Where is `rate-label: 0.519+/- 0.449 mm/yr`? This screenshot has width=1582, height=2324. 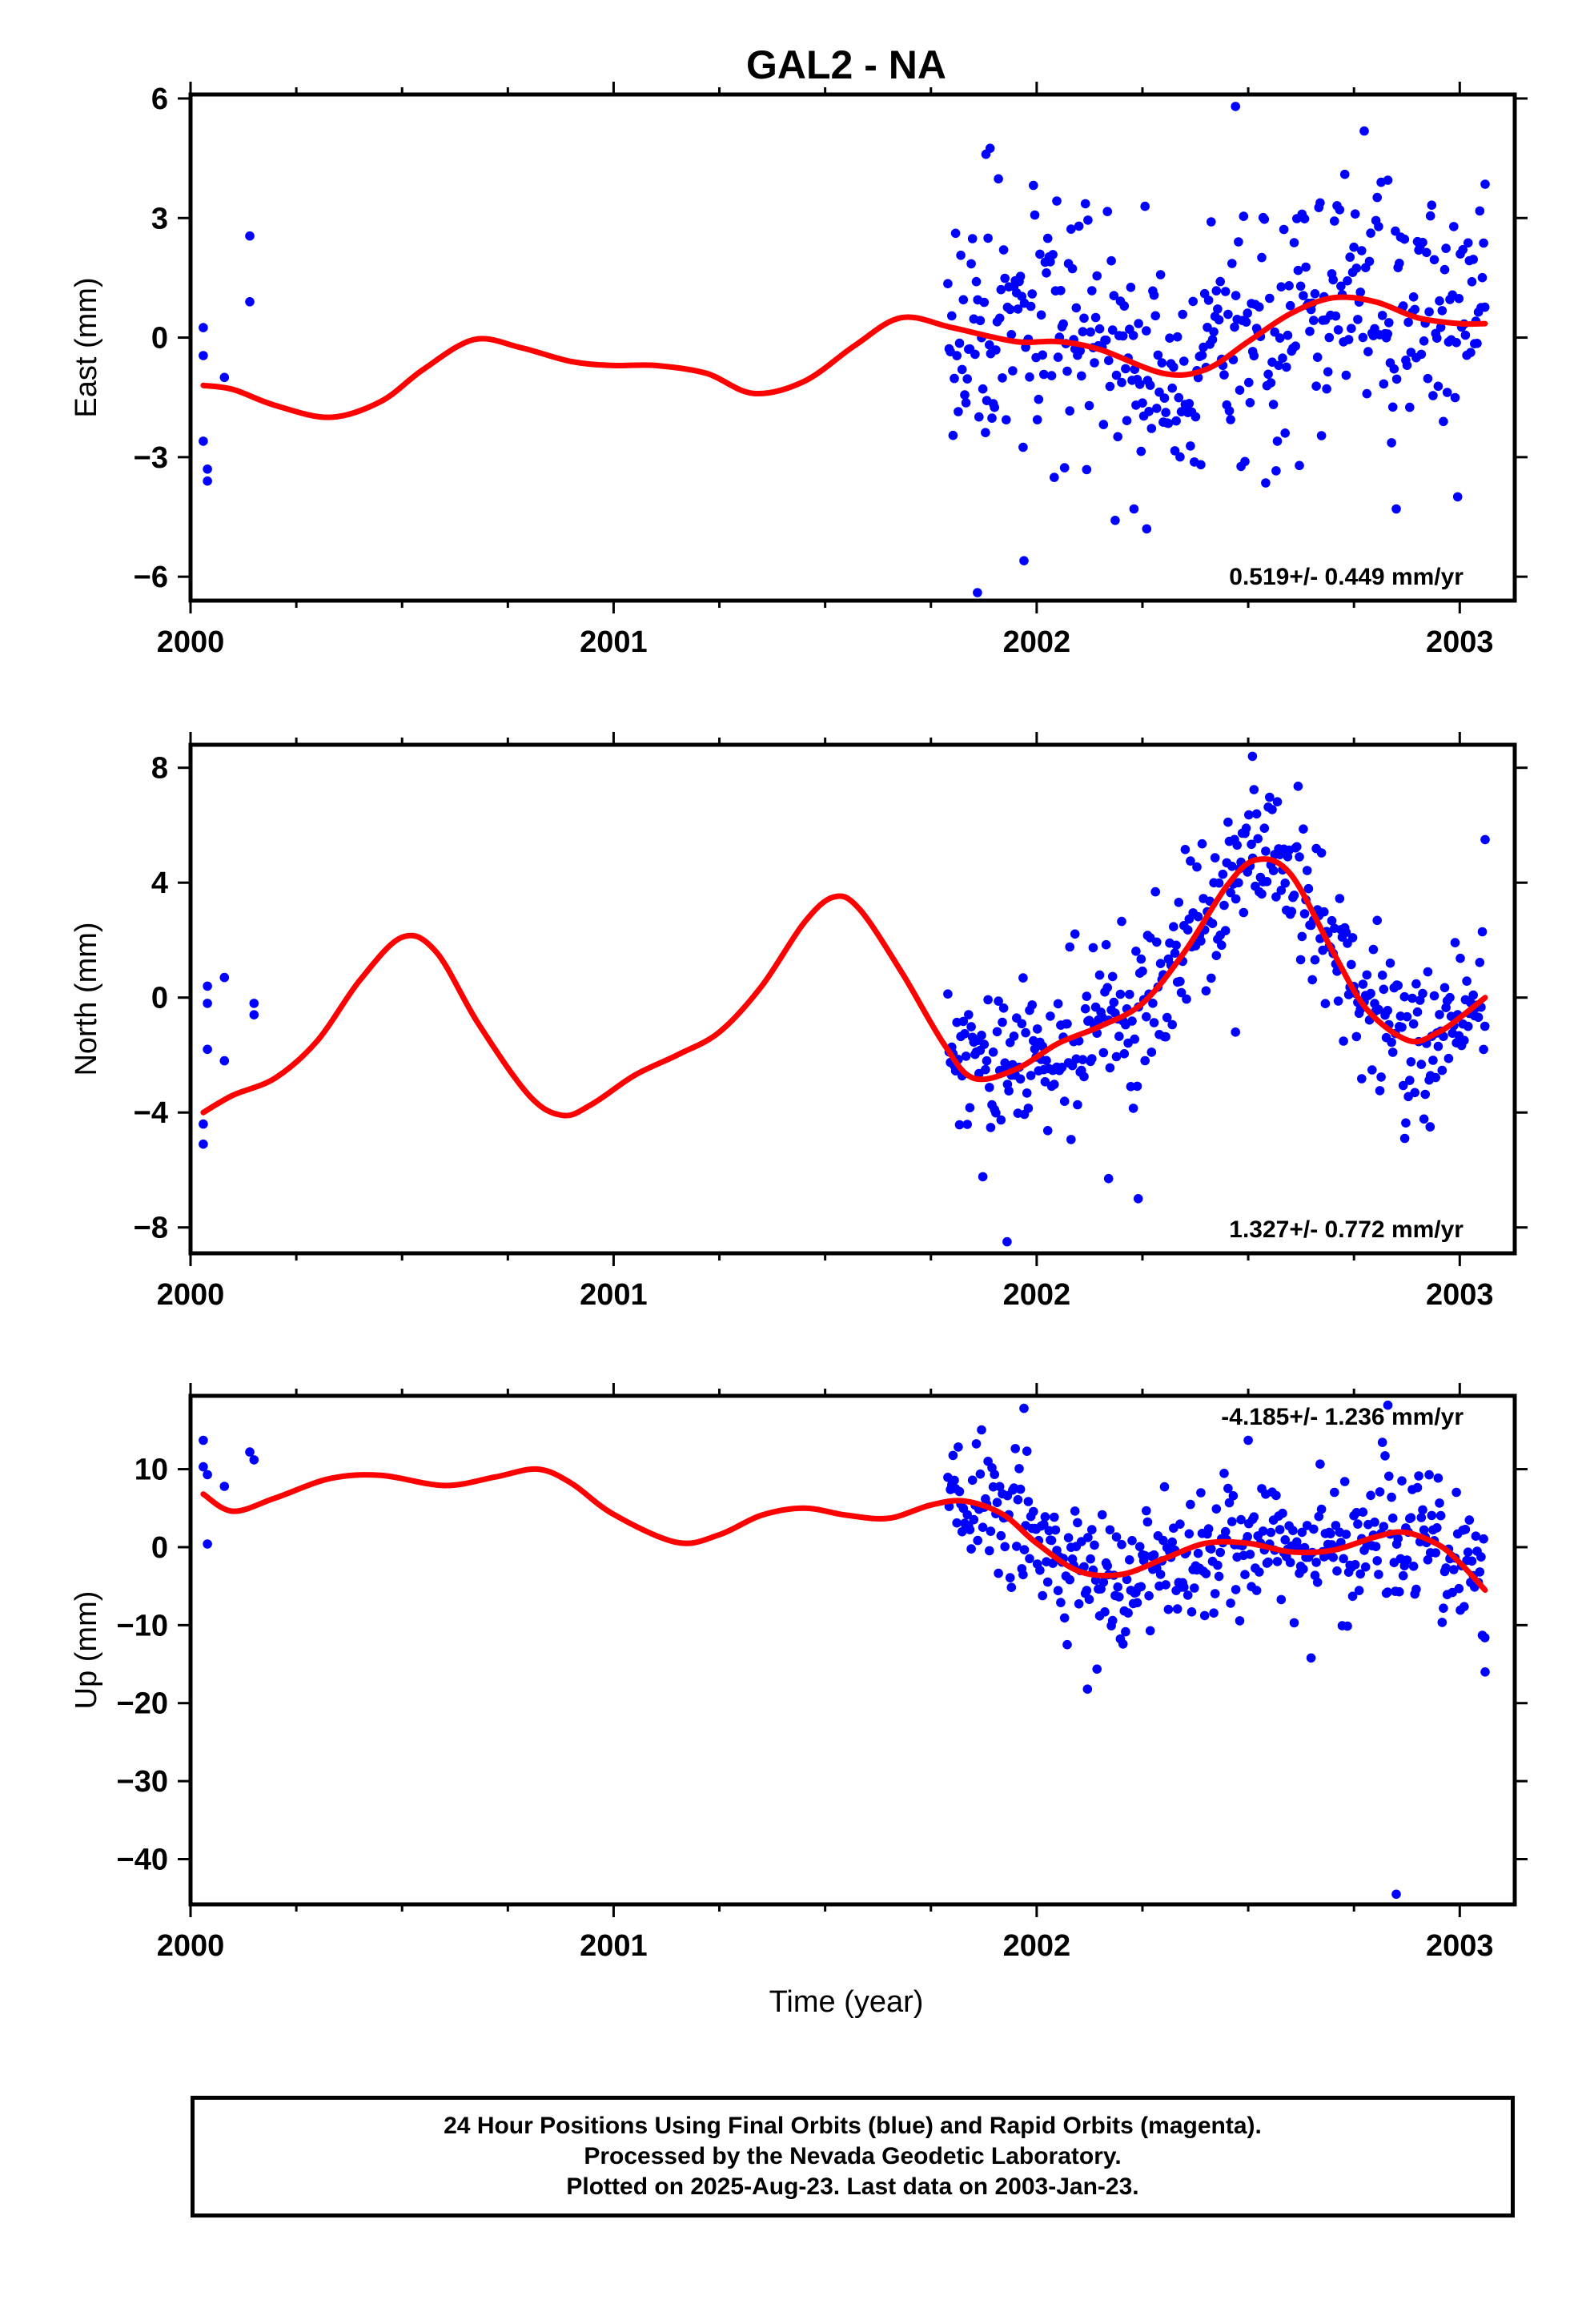 rate-label: 0.519+/- 0.449 mm/yr is located at coordinates (1346, 577).